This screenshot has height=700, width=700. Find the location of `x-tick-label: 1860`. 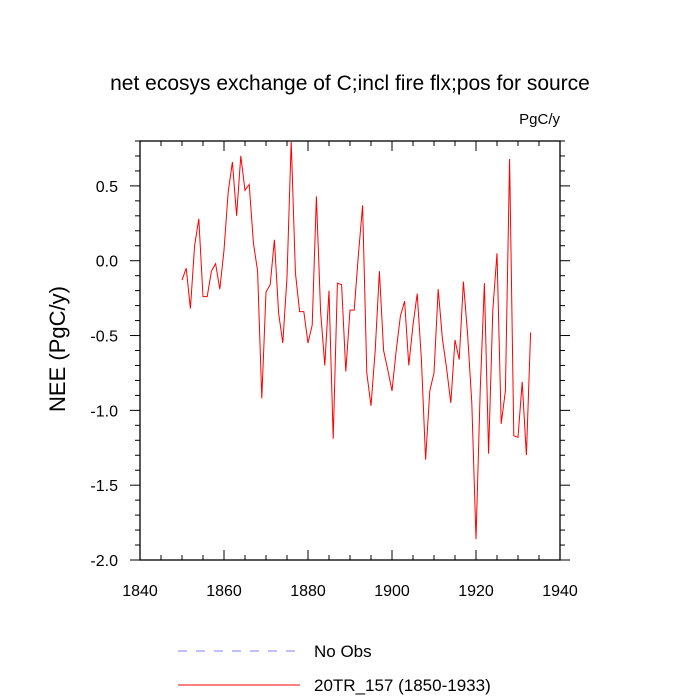

x-tick-label: 1860 is located at coordinates (224, 591).